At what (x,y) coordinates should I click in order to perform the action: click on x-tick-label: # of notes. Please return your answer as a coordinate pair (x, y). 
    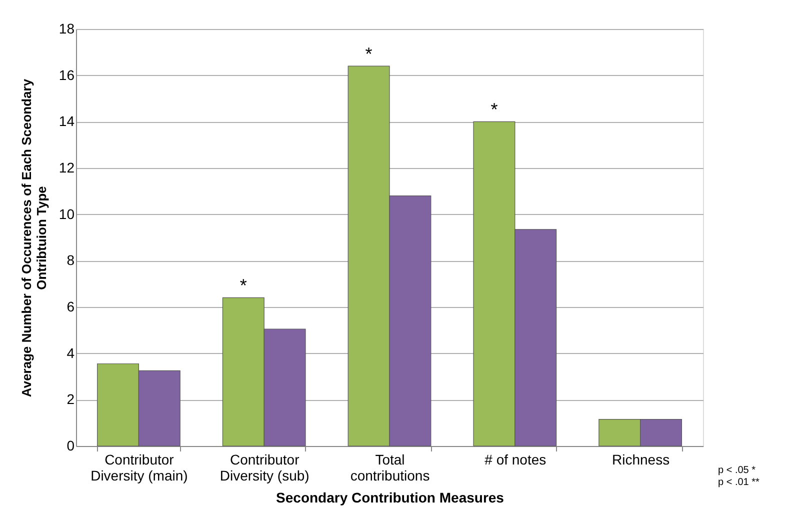
    Looking at the image, I should click on (515, 460).